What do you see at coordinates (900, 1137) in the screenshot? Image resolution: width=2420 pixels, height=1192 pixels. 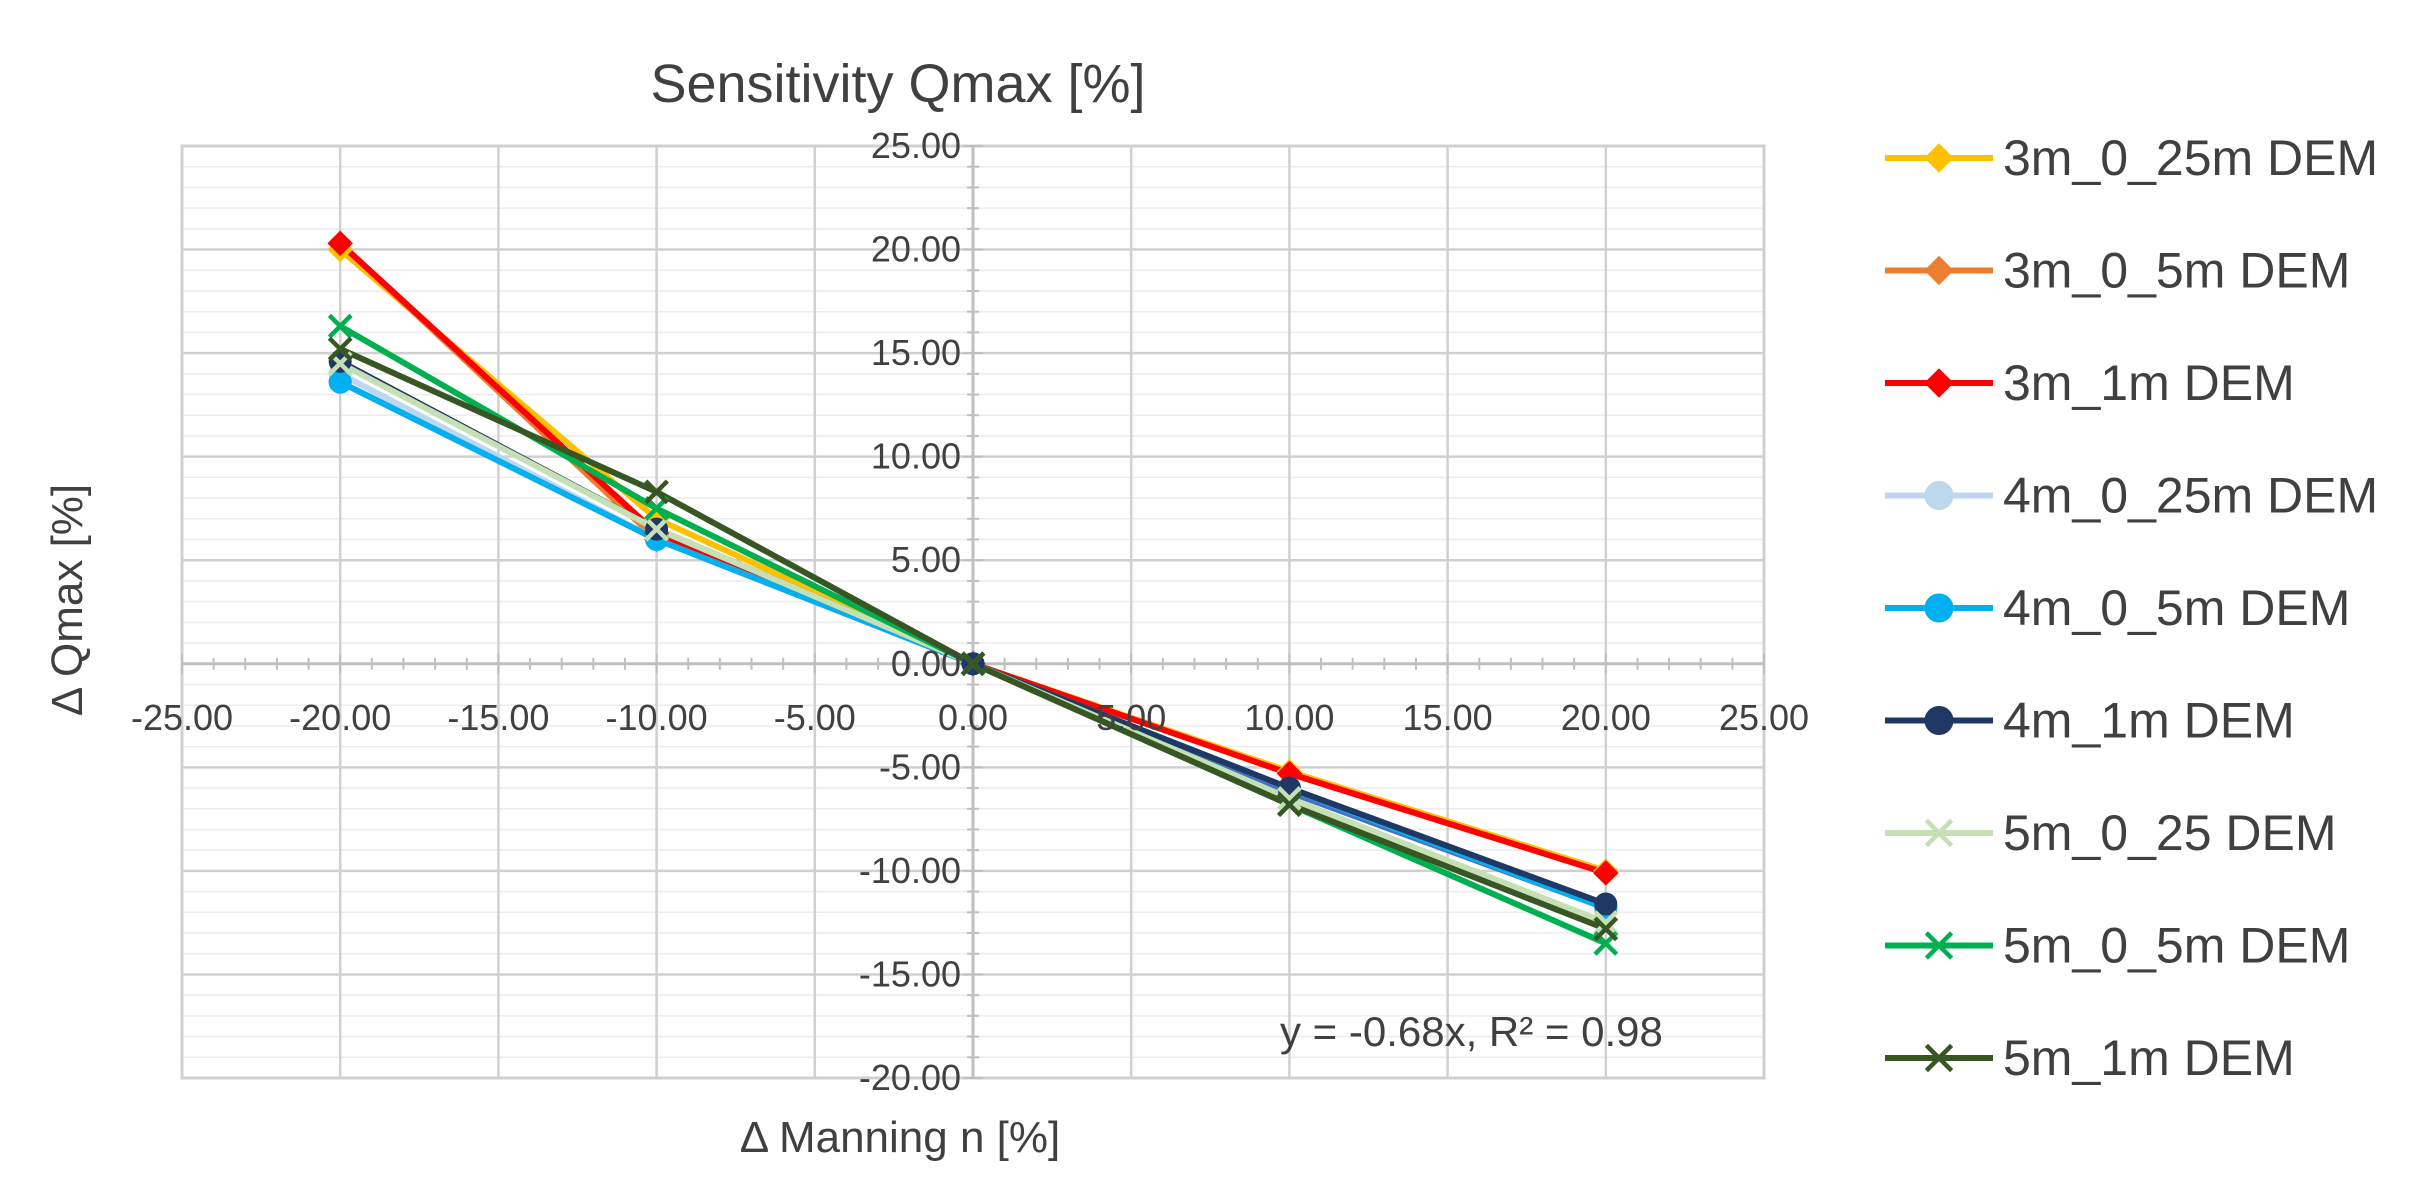 I see `x-axis-title: Δ Manning n [%]` at bounding box center [900, 1137].